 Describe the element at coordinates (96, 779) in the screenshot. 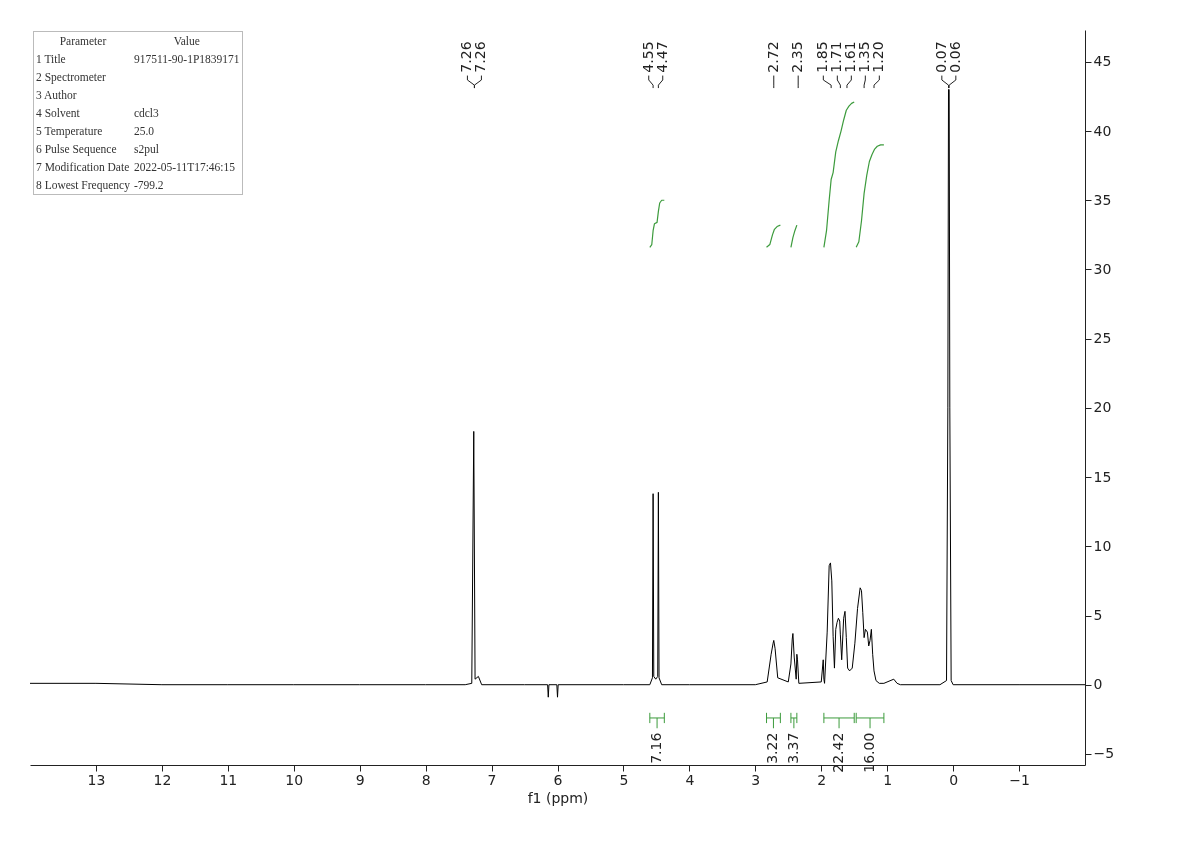

I see `x-tick-label: 13` at that location.